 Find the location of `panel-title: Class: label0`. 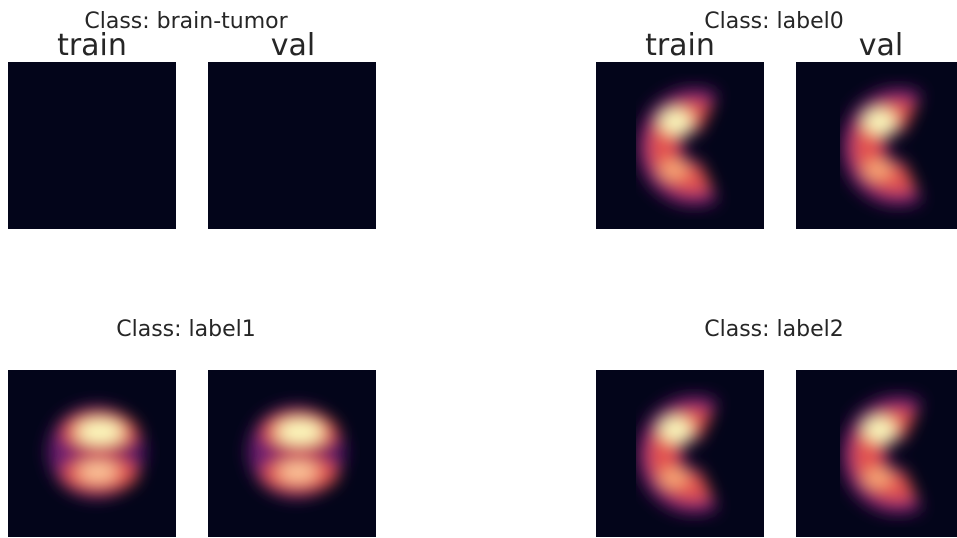

panel-title: Class: label0 is located at coordinates (774, 21).